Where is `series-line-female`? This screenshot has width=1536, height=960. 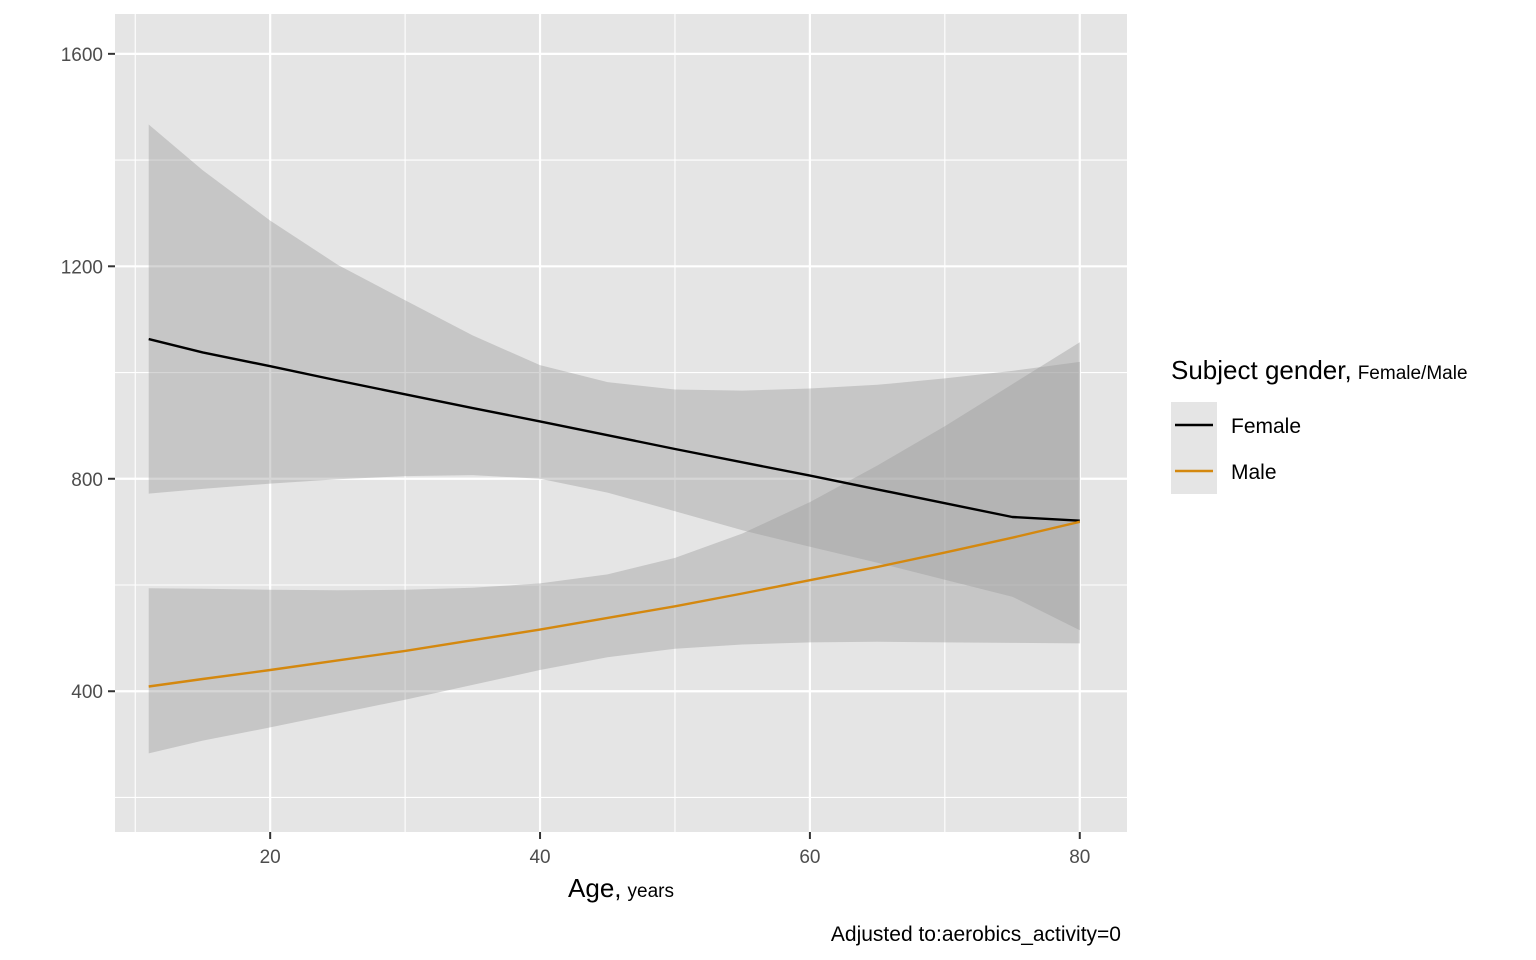
series-line-female is located at coordinates (614, 429).